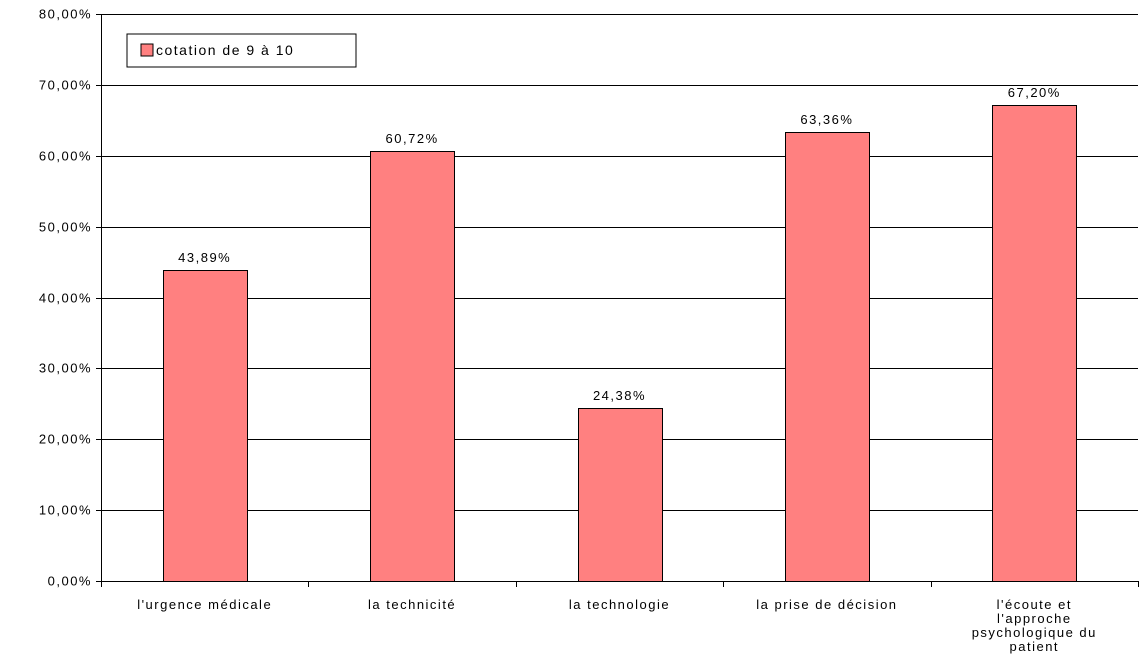 The width and height of the screenshot is (1147, 669). What do you see at coordinates (826, 119) in the screenshot?
I see `data-label: 63,36%` at bounding box center [826, 119].